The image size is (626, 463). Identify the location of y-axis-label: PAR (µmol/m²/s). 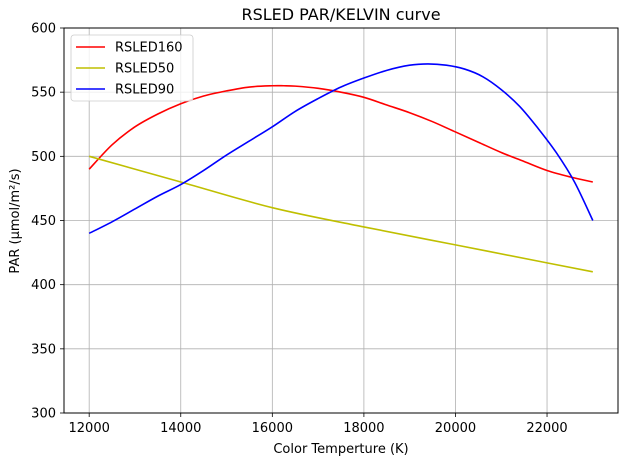
(15, 220).